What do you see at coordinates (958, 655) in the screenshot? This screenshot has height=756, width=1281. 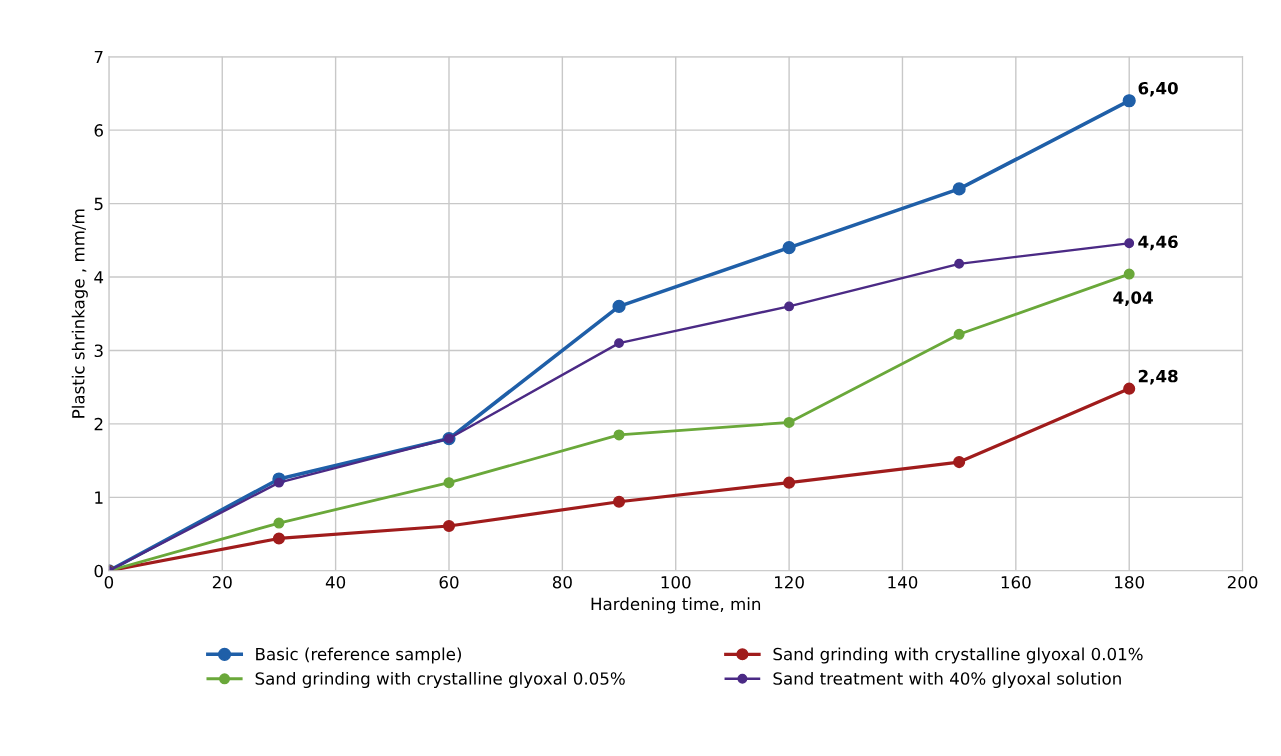 I see `legend-label: Sand grinding with crystalline glyoxal 0.01%` at bounding box center [958, 655].